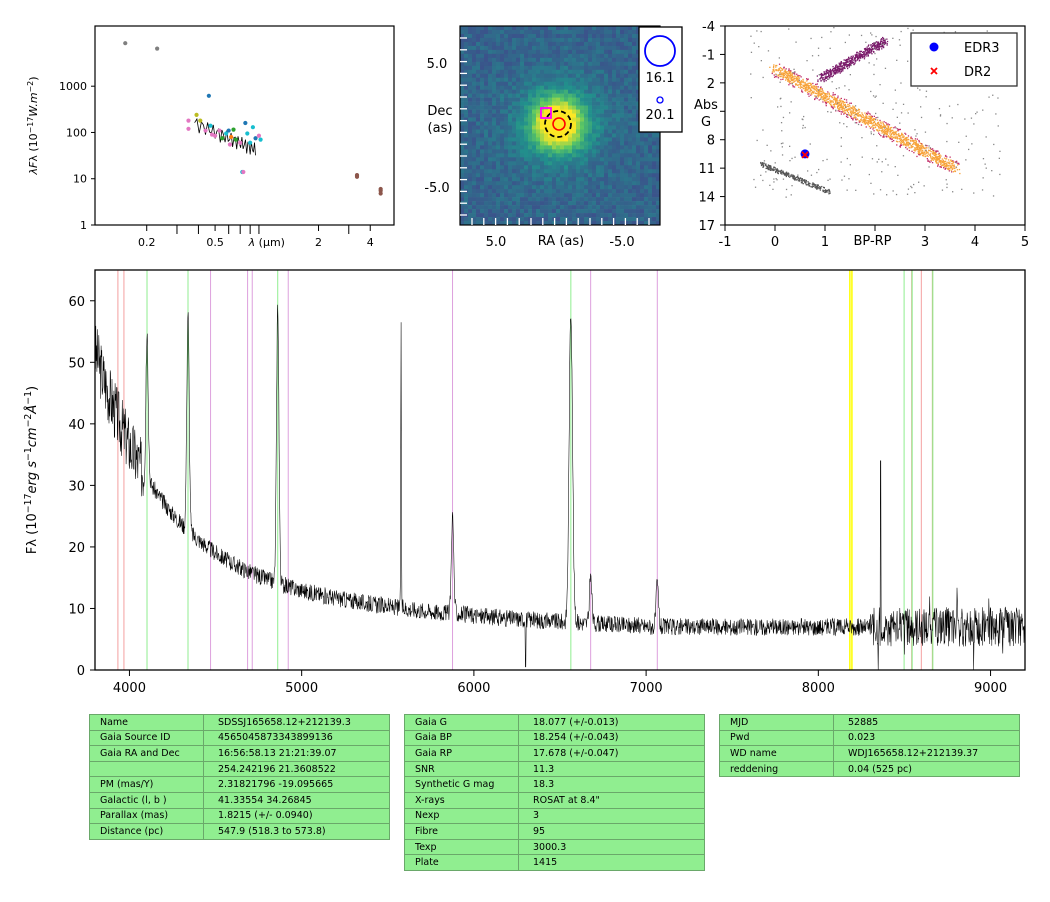 This screenshot has width=1050, height=902. Describe the element at coordinates (660, 79) in the screenshot. I see `cutout-legend-box` at that location.